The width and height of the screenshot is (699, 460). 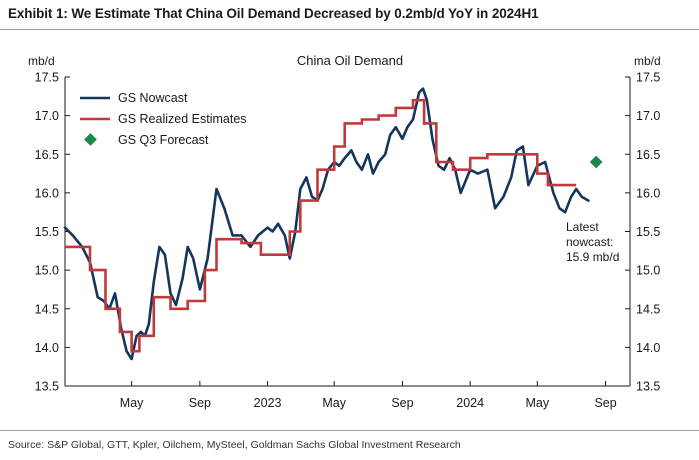 I want to click on legend-label-realized: GS Realized Estimates, so click(x=182, y=119).